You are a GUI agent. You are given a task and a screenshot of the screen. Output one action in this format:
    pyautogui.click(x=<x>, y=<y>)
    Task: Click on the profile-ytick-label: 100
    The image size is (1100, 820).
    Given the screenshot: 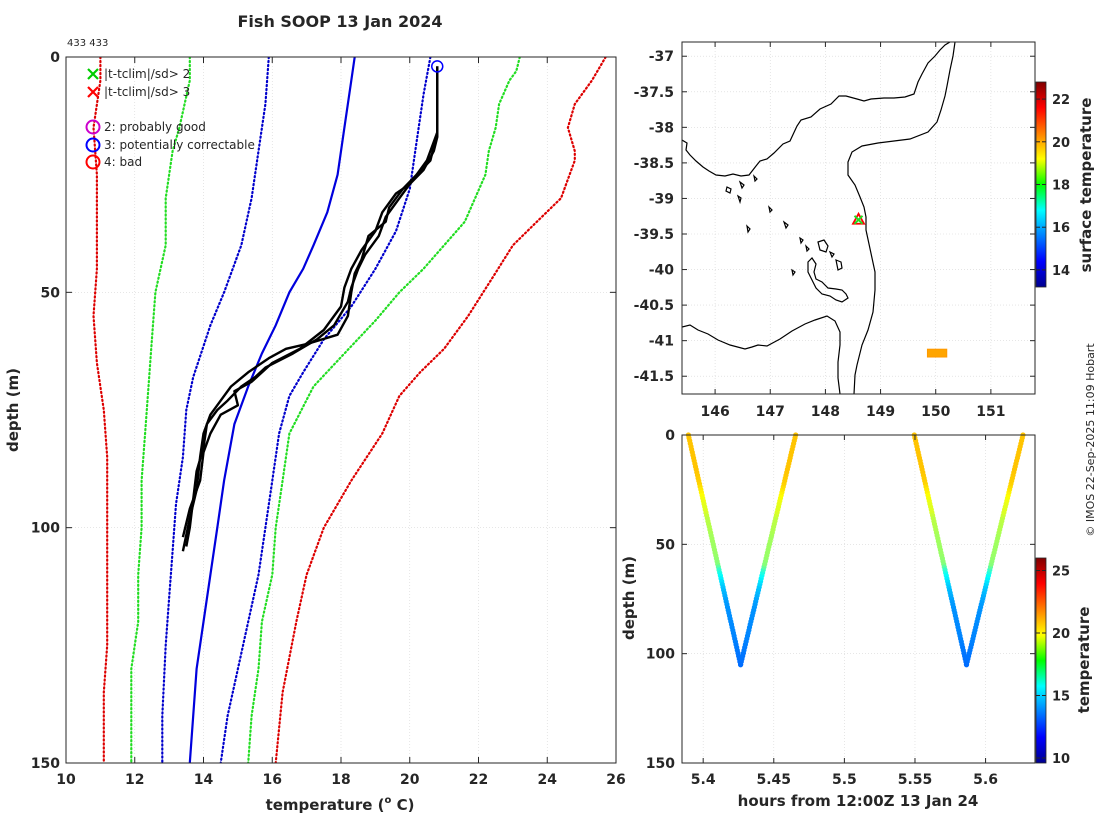 What is the action you would take?
    pyautogui.click(x=45, y=529)
    